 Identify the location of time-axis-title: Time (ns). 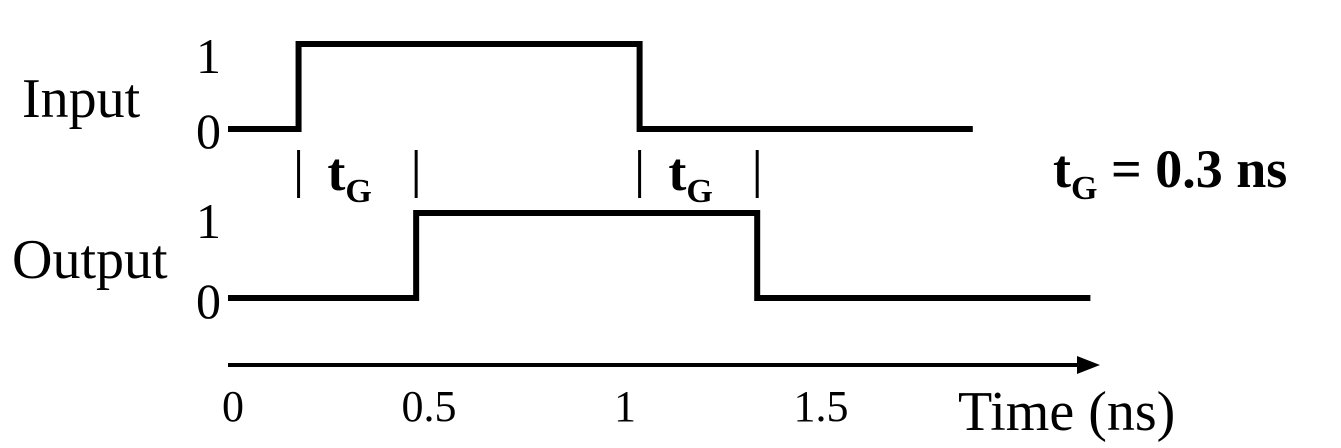
(1066, 412).